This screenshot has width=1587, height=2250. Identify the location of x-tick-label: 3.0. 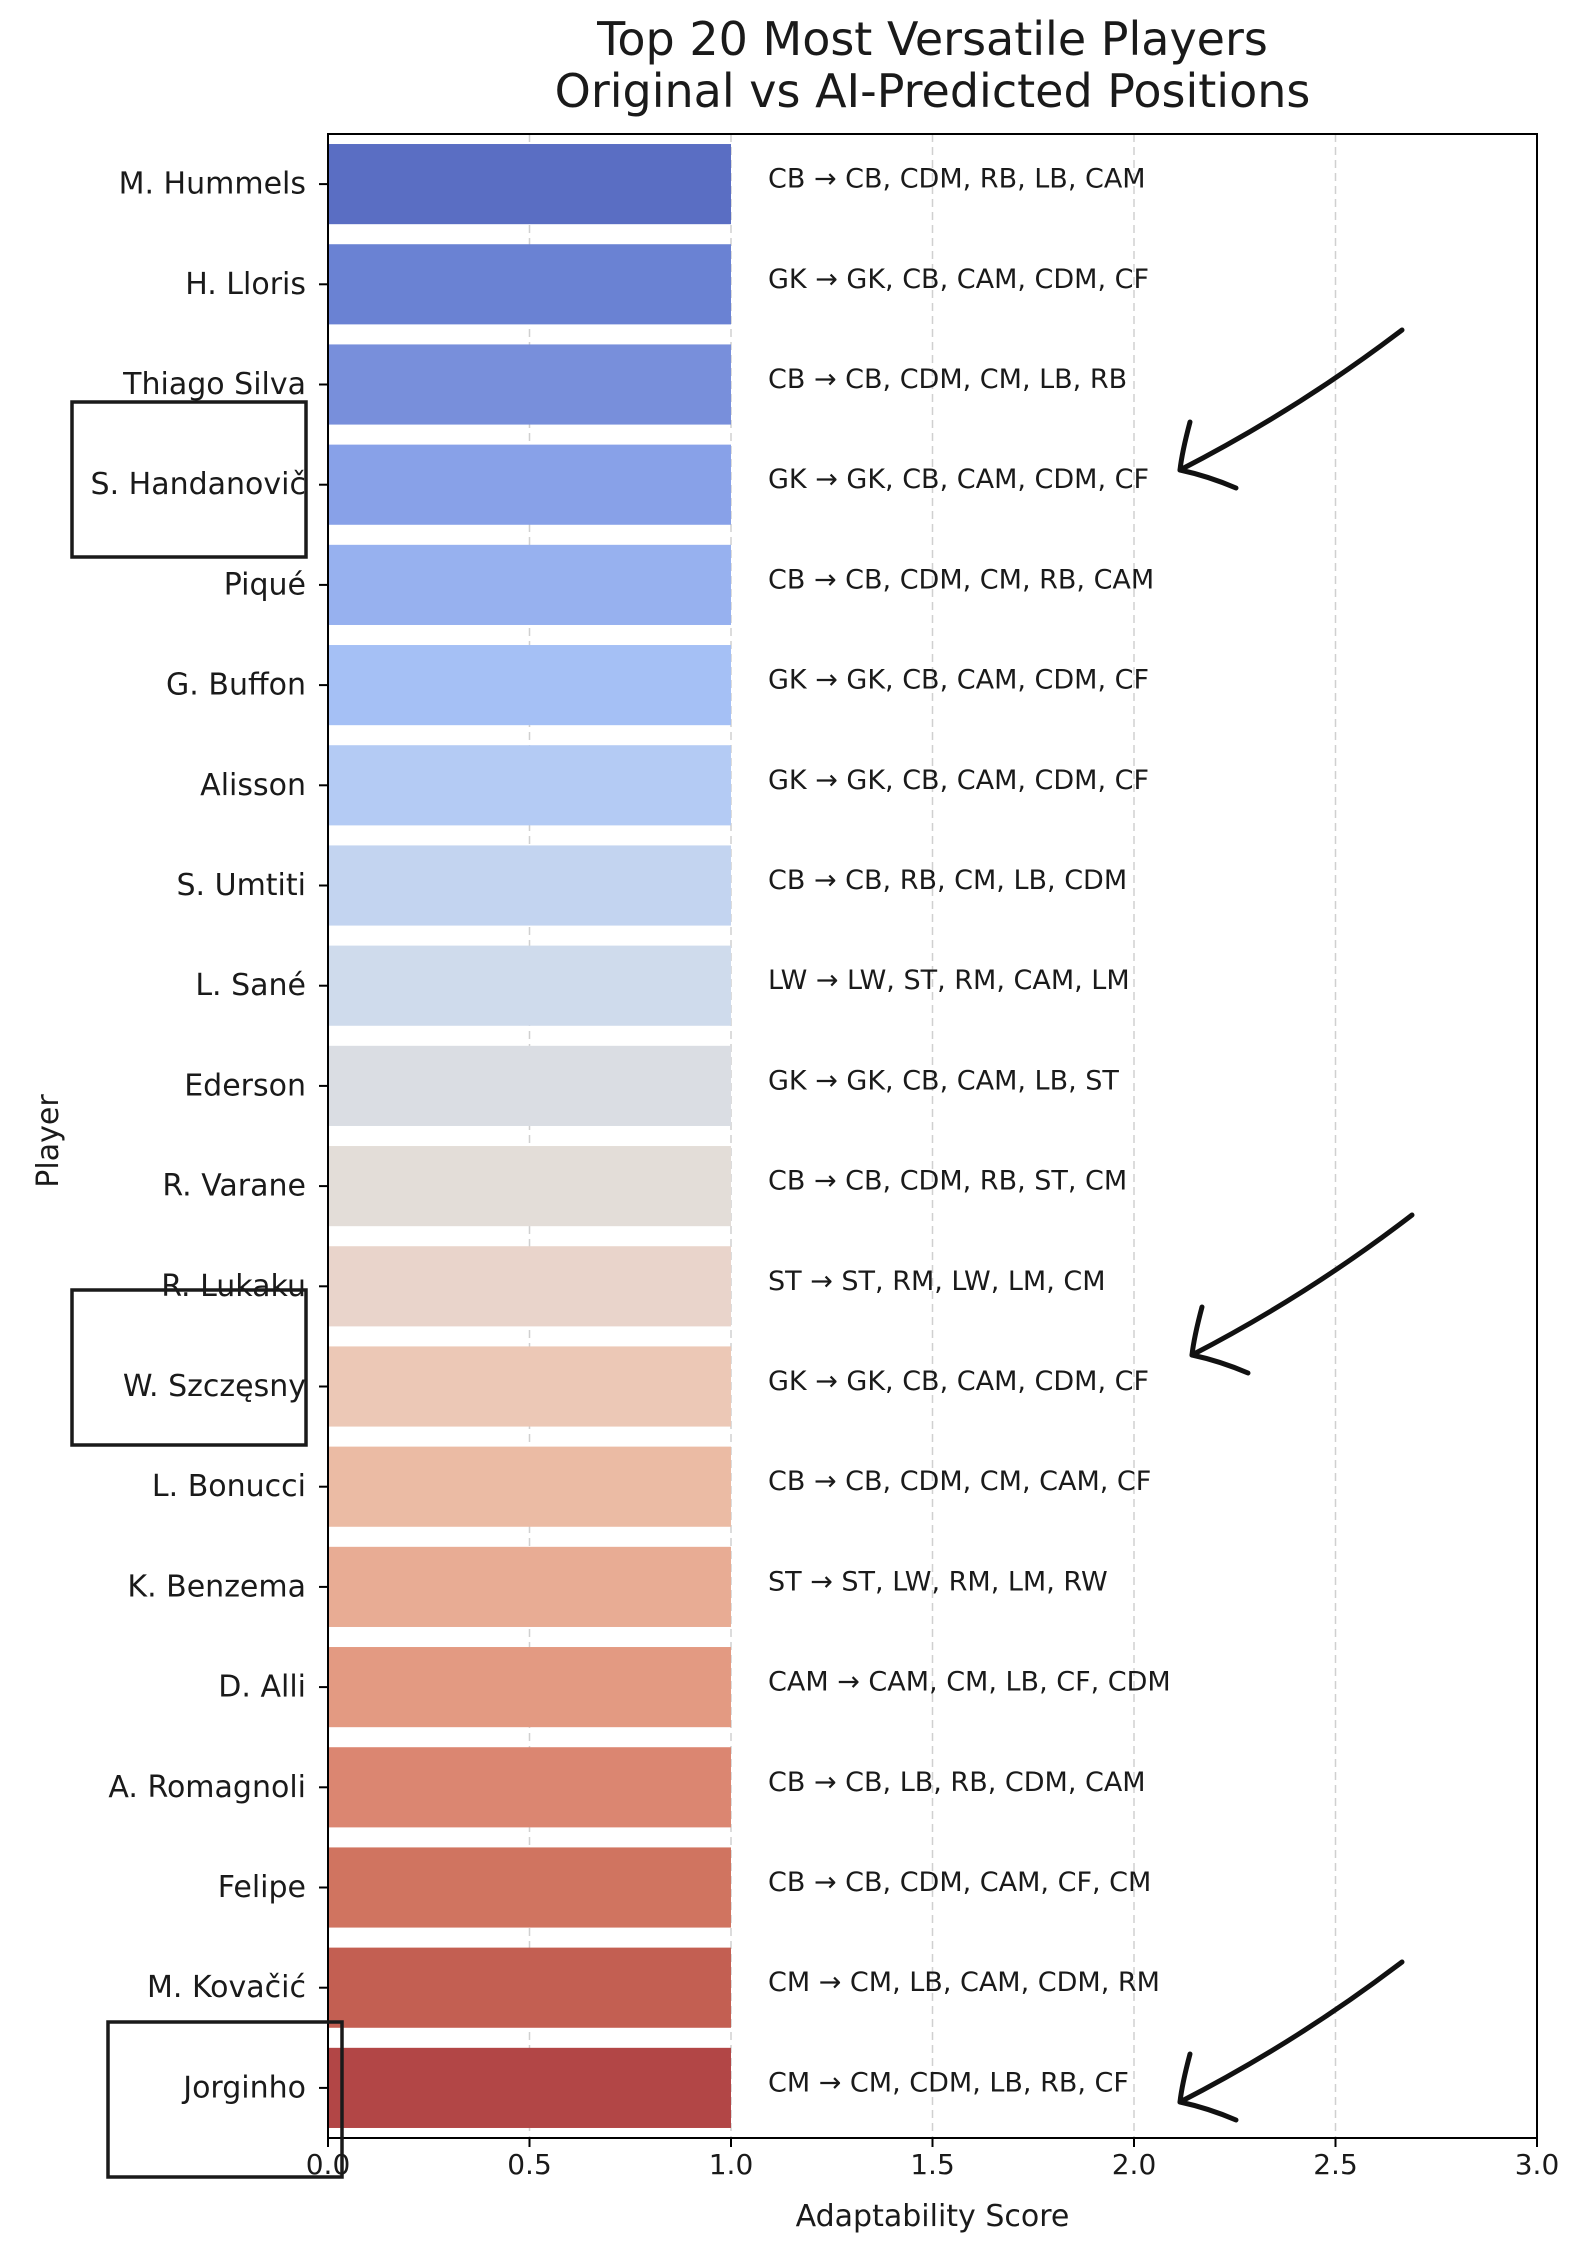
(1537, 2164).